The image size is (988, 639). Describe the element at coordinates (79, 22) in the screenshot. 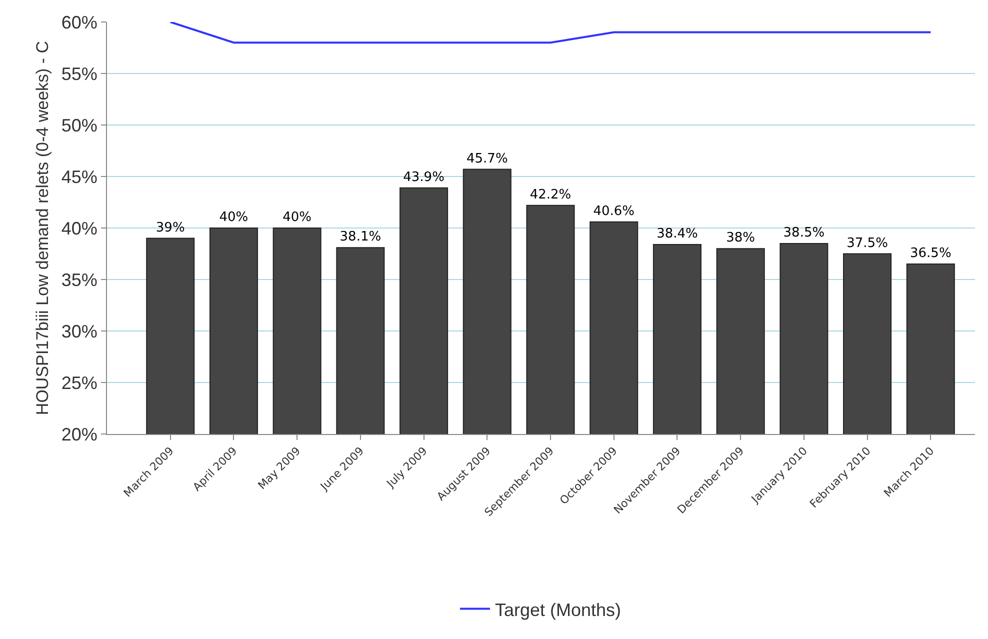

I see `y-tick-label: 60%` at that location.